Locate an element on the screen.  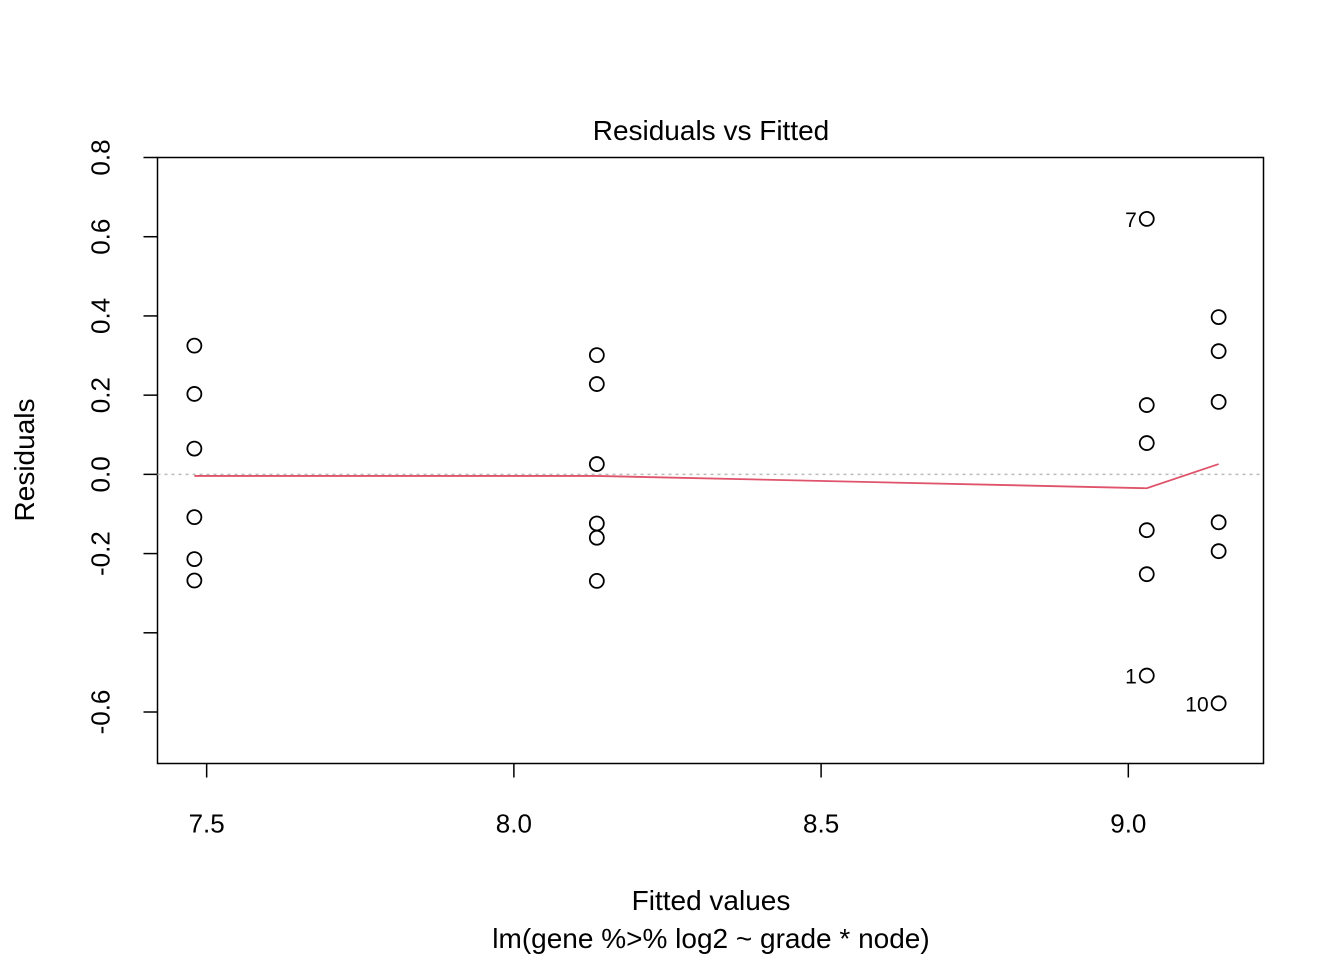
x-tick-label: 8.0 is located at coordinates (514, 824).